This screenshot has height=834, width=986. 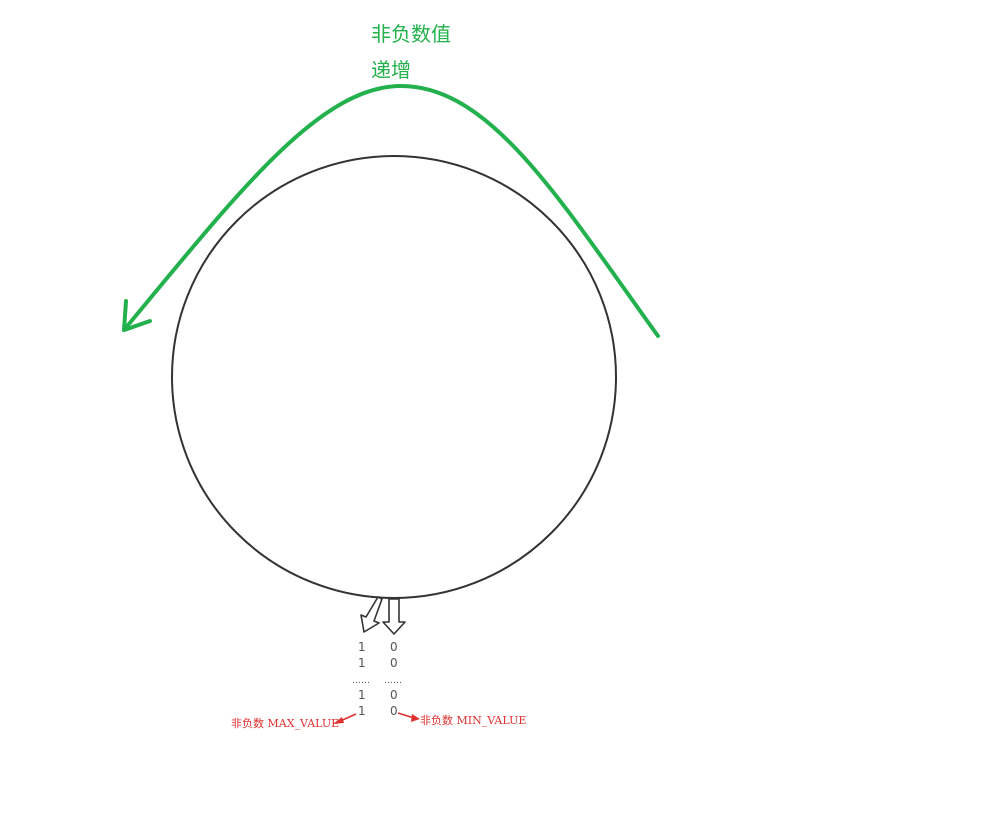 What do you see at coordinates (406, 715) in the screenshot?
I see `min-pointer-arrow` at bounding box center [406, 715].